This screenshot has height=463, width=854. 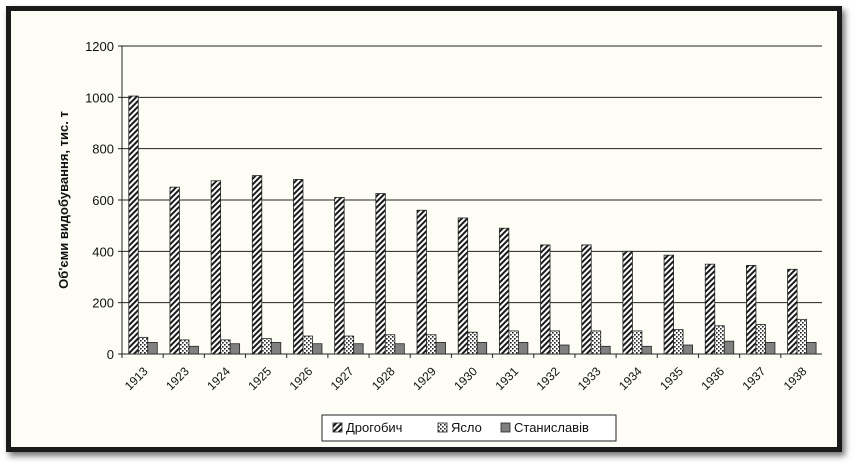 I want to click on legend-label-stanyslaviv: Станиславів, so click(x=551, y=427).